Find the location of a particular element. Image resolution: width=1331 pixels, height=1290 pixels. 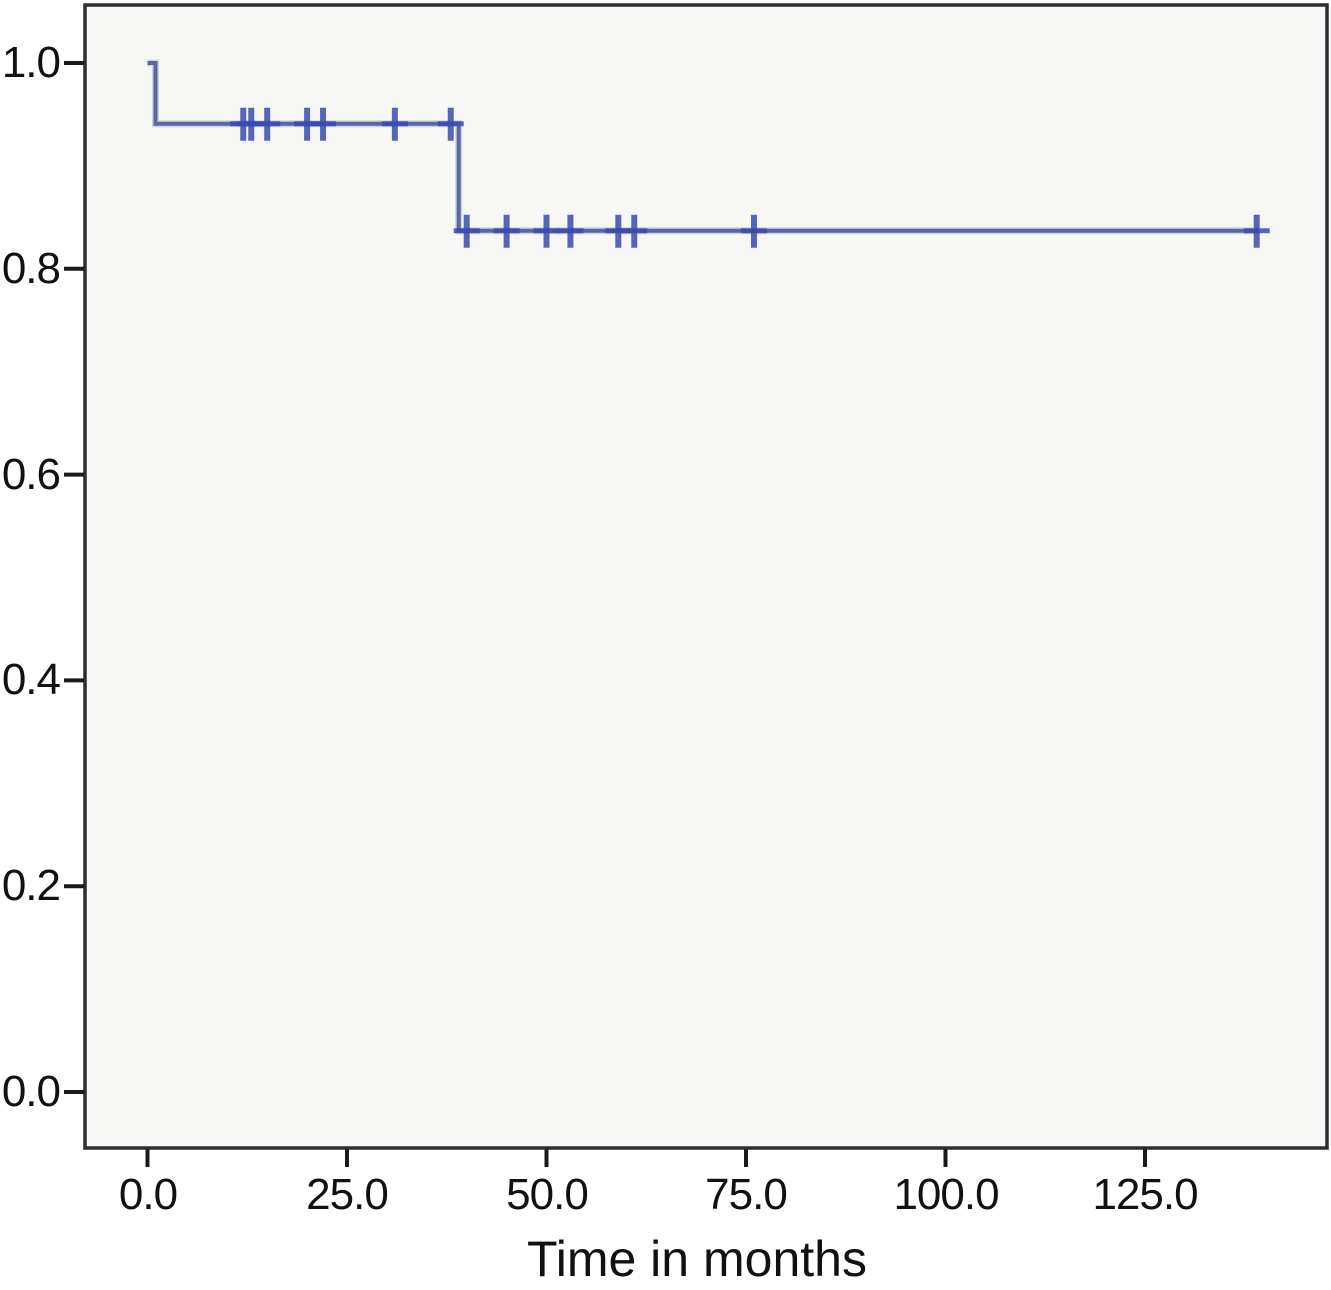

y-tick-label: 0.6 is located at coordinates (31, 474).